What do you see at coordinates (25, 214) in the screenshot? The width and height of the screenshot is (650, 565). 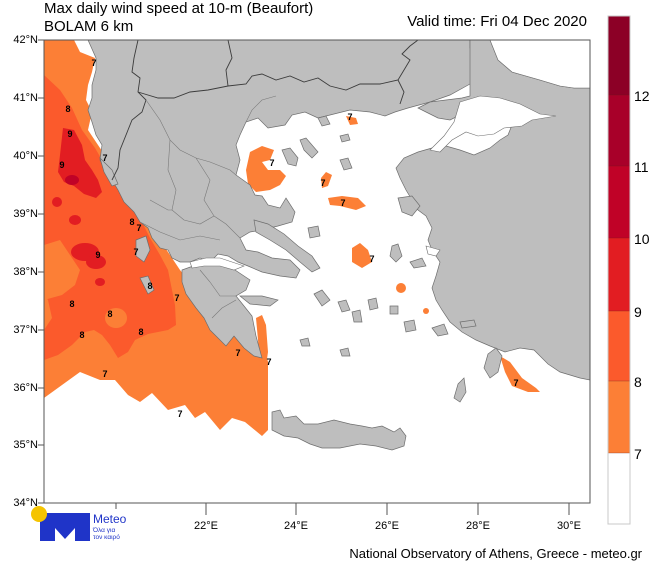 I see `lat-label-39: 39°N` at bounding box center [25, 214].